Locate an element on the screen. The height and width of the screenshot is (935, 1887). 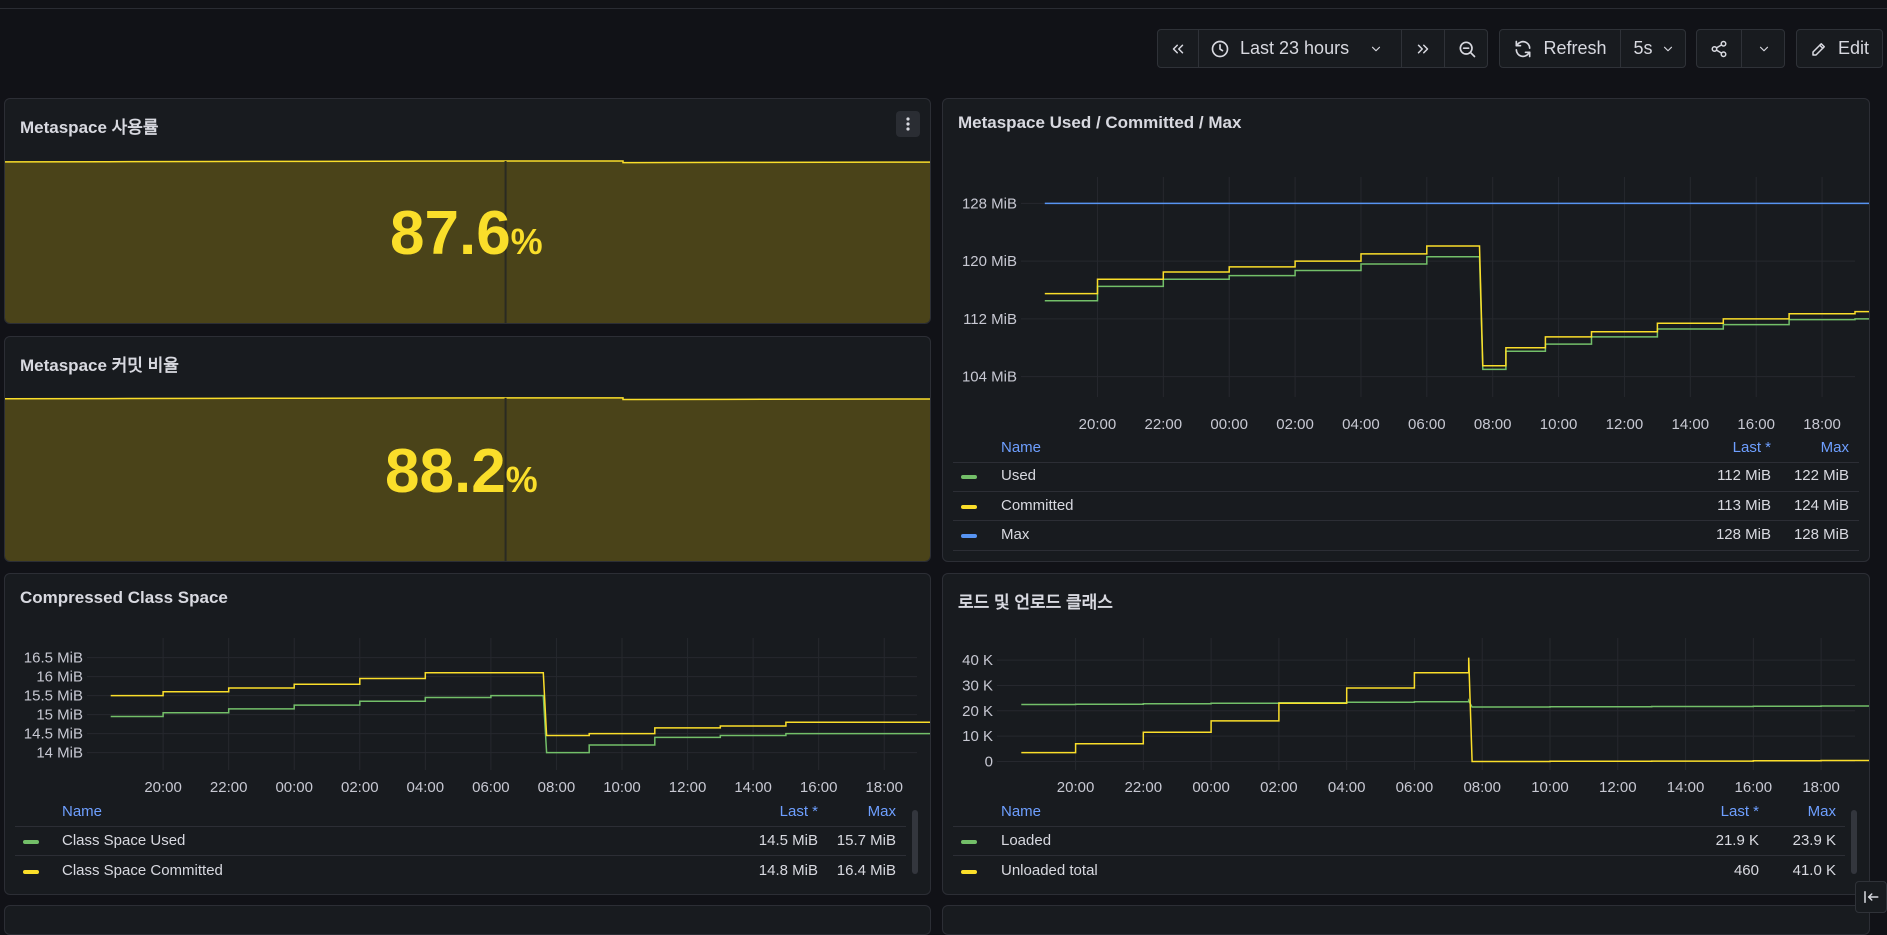
y-tick-label: 30 K is located at coordinates (977, 685).